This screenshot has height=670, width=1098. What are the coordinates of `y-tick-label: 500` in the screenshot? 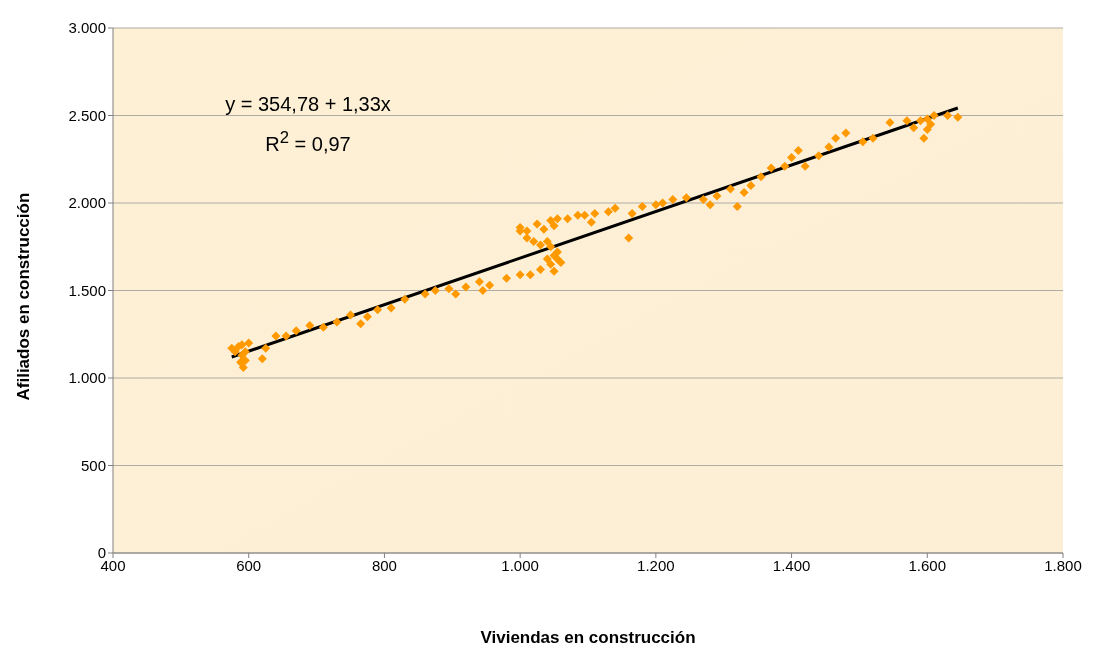 It's located at (93, 465).